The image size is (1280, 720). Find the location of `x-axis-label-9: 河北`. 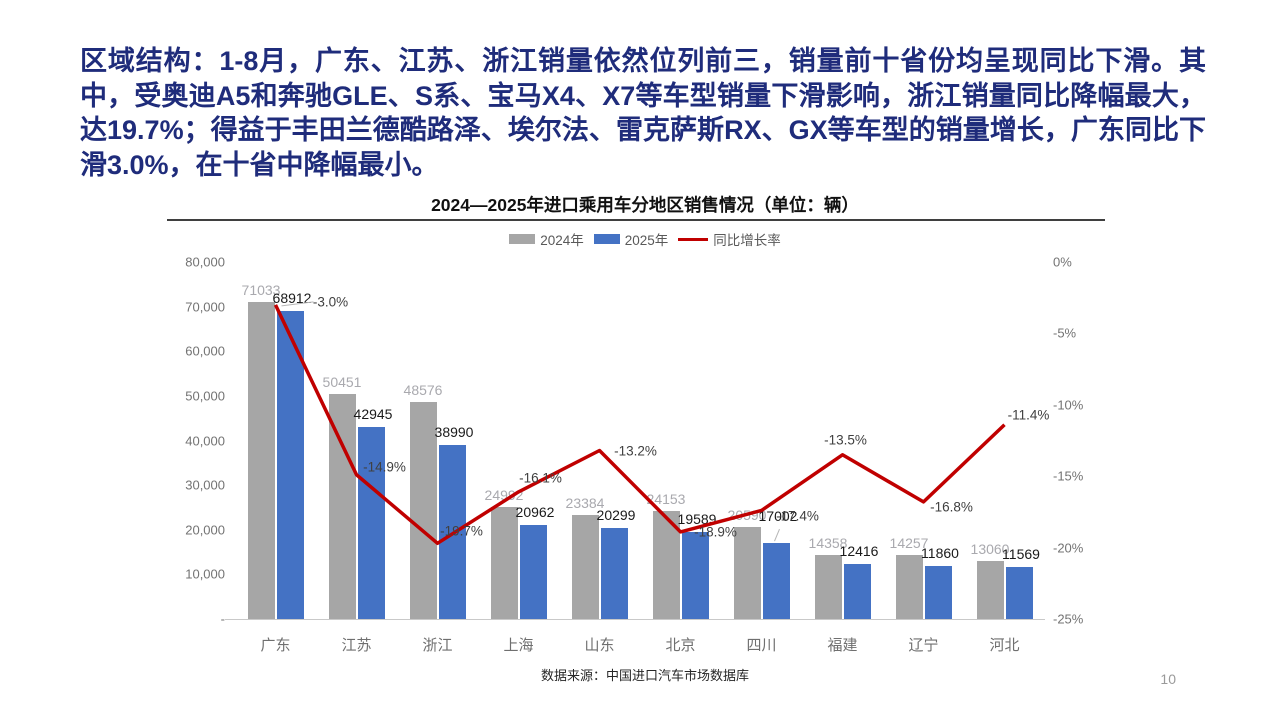

x-axis-label-9: 河北 is located at coordinates (1004, 645).